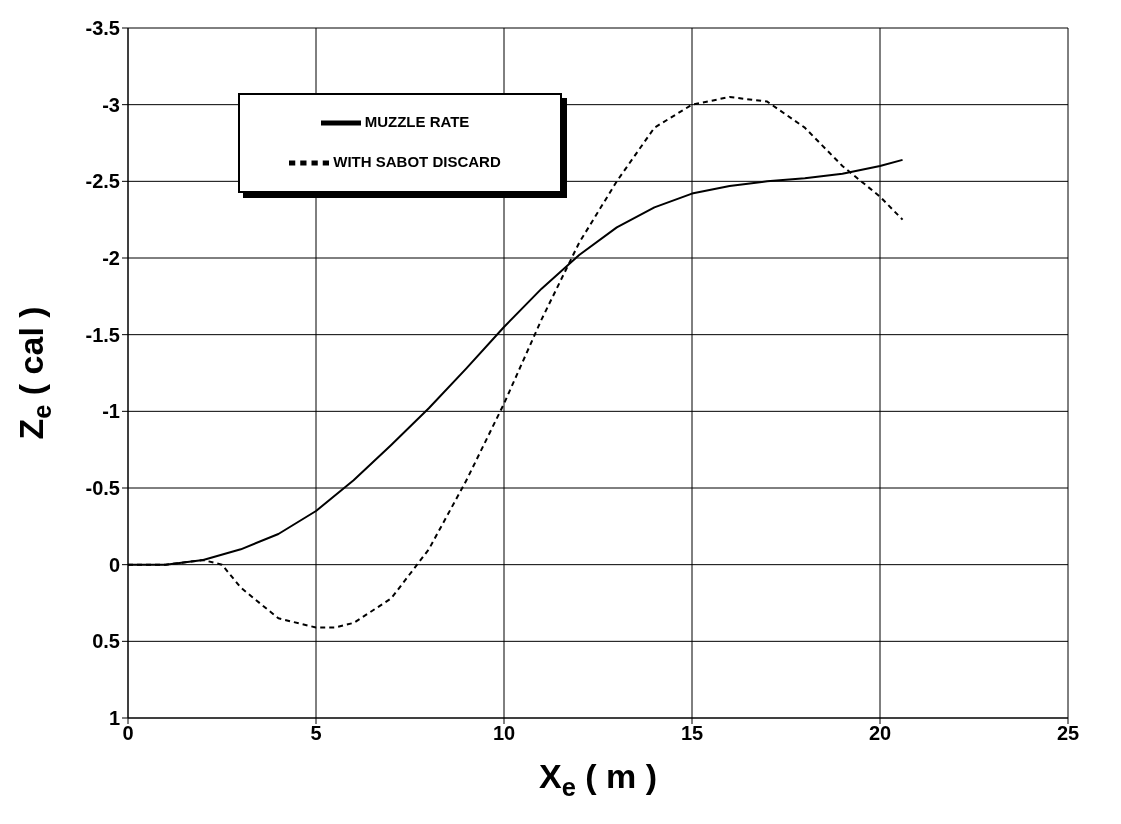 This screenshot has width=1121, height=824. Describe the element at coordinates (111, 104) in the screenshot. I see `y-tick-label: -3` at that location.